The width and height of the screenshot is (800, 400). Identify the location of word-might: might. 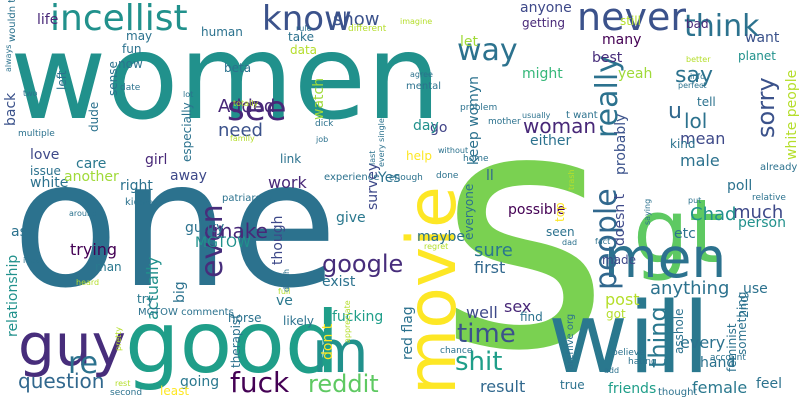
(542, 74).